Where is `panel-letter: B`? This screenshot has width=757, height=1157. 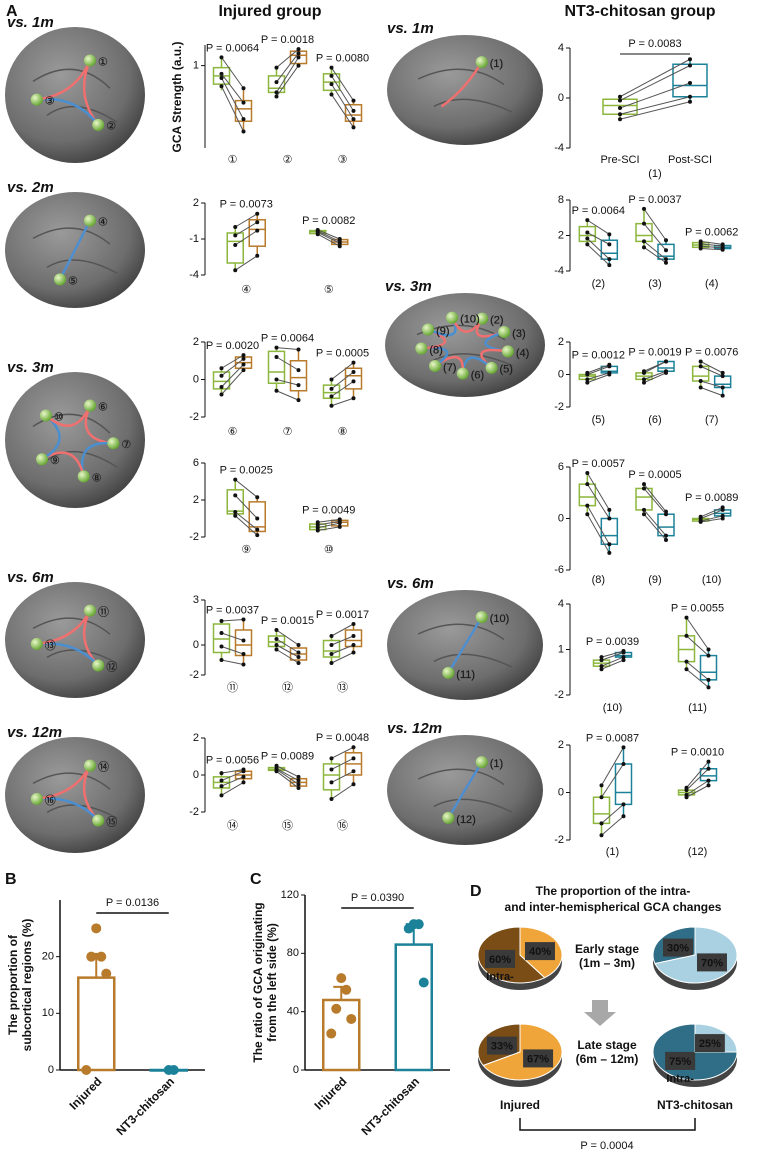
panel-letter: B is located at coordinates (11, 879).